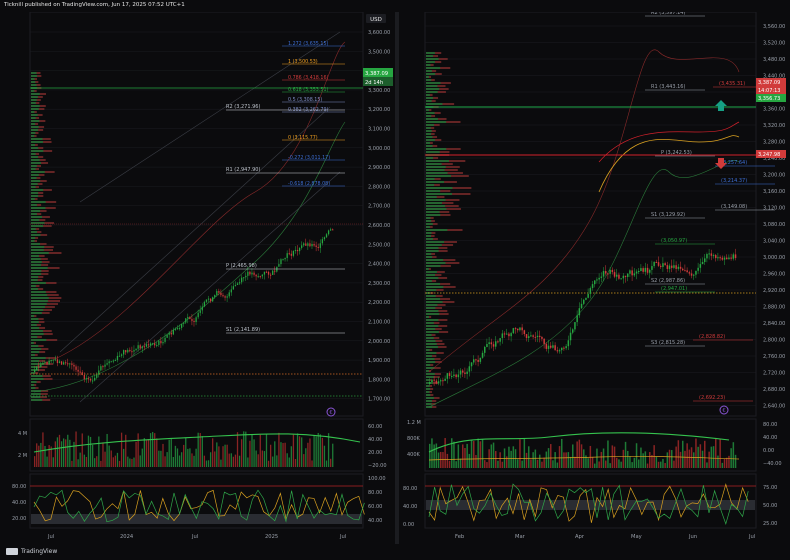  I want to click on panel-divider, so click(397, 278).